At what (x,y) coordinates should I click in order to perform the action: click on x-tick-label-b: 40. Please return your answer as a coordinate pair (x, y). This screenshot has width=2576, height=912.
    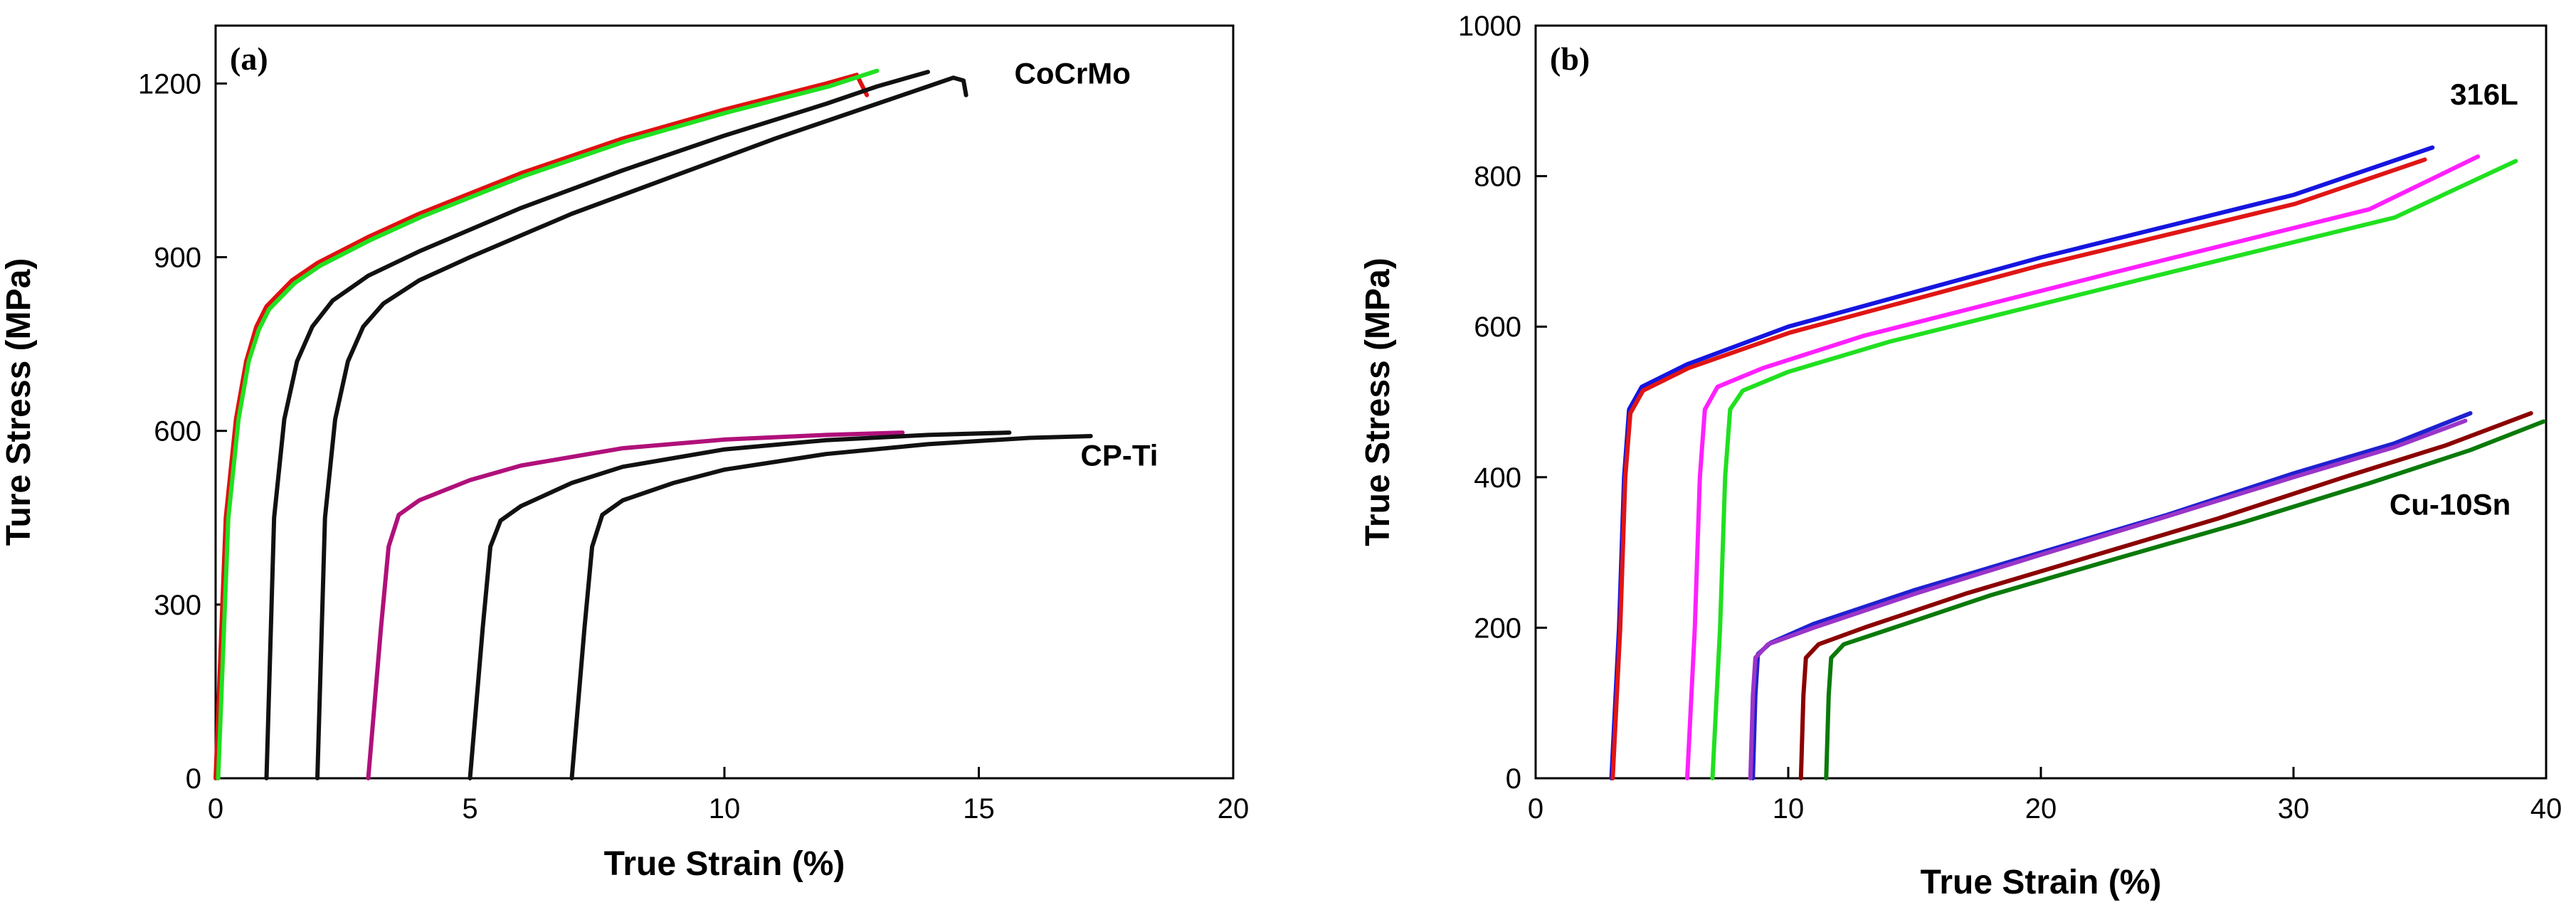
    Looking at the image, I should click on (2546, 808).